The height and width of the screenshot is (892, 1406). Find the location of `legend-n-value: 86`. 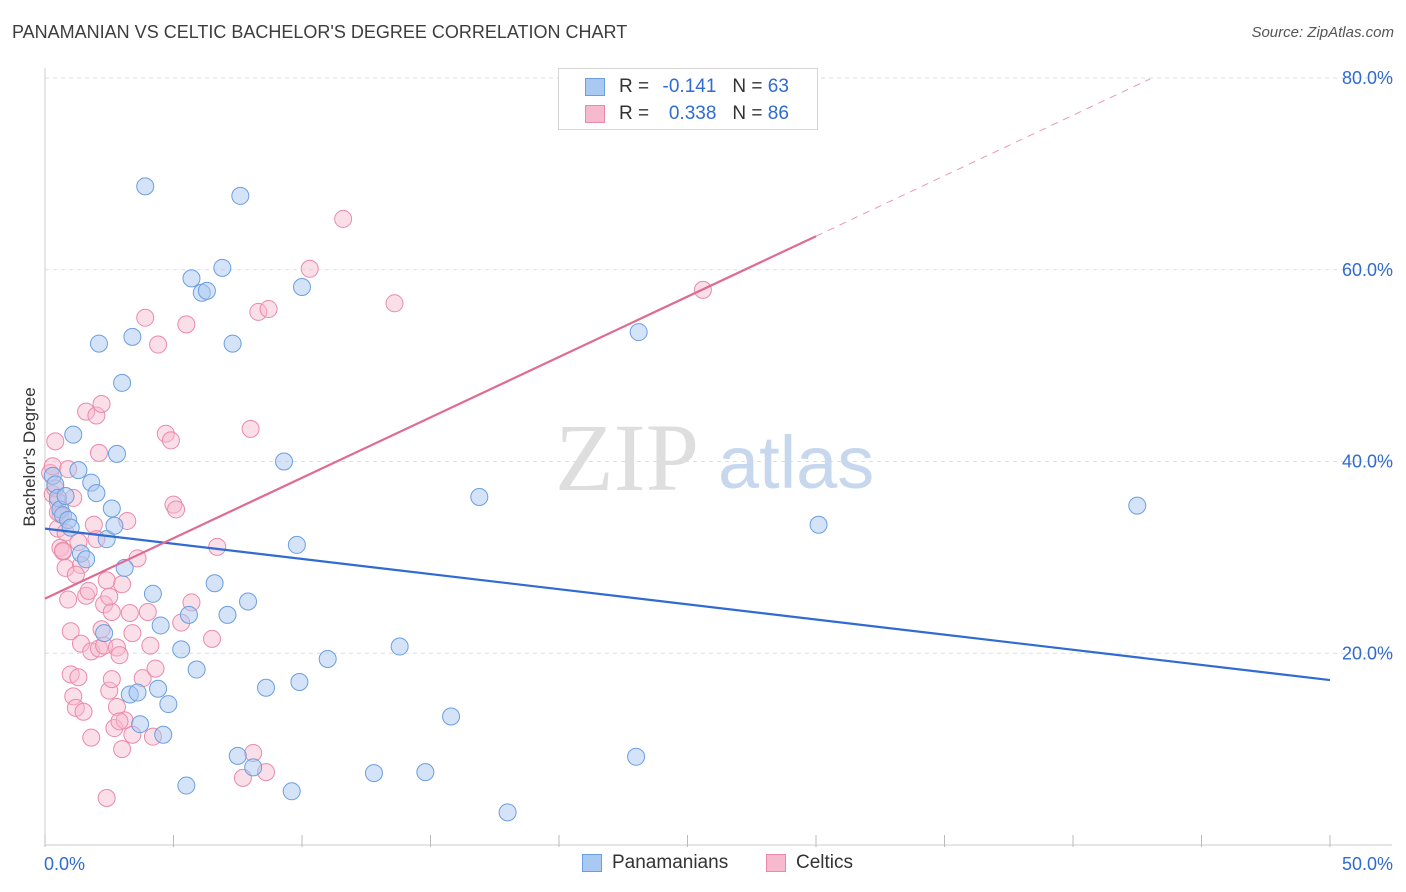

legend-n-value: 86 is located at coordinates (778, 113).